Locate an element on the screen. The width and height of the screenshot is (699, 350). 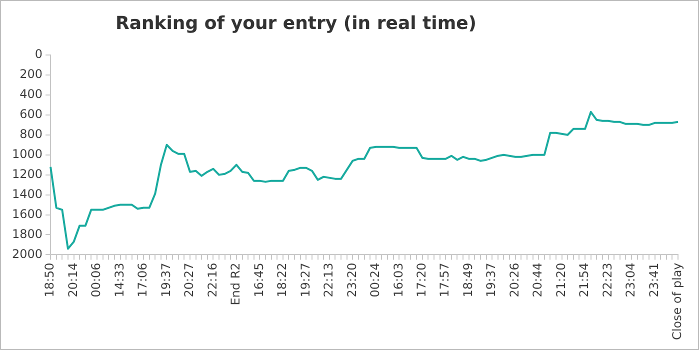
x-tick-label: 20:14 is located at coordinates (73, 280).